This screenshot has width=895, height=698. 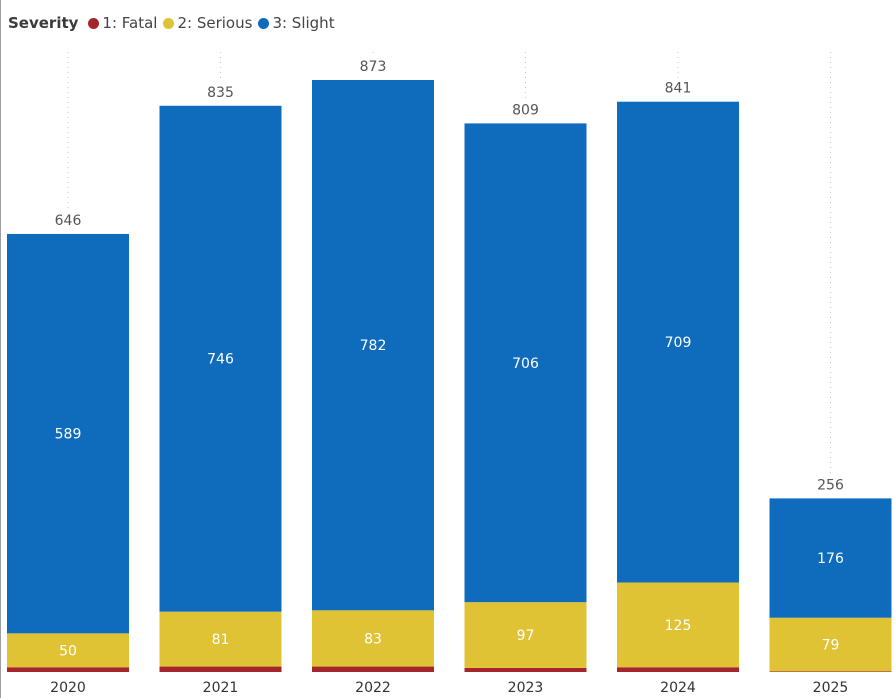 I want to click on legend-item-serious: 2: Serious, so click(x=207, y=23).